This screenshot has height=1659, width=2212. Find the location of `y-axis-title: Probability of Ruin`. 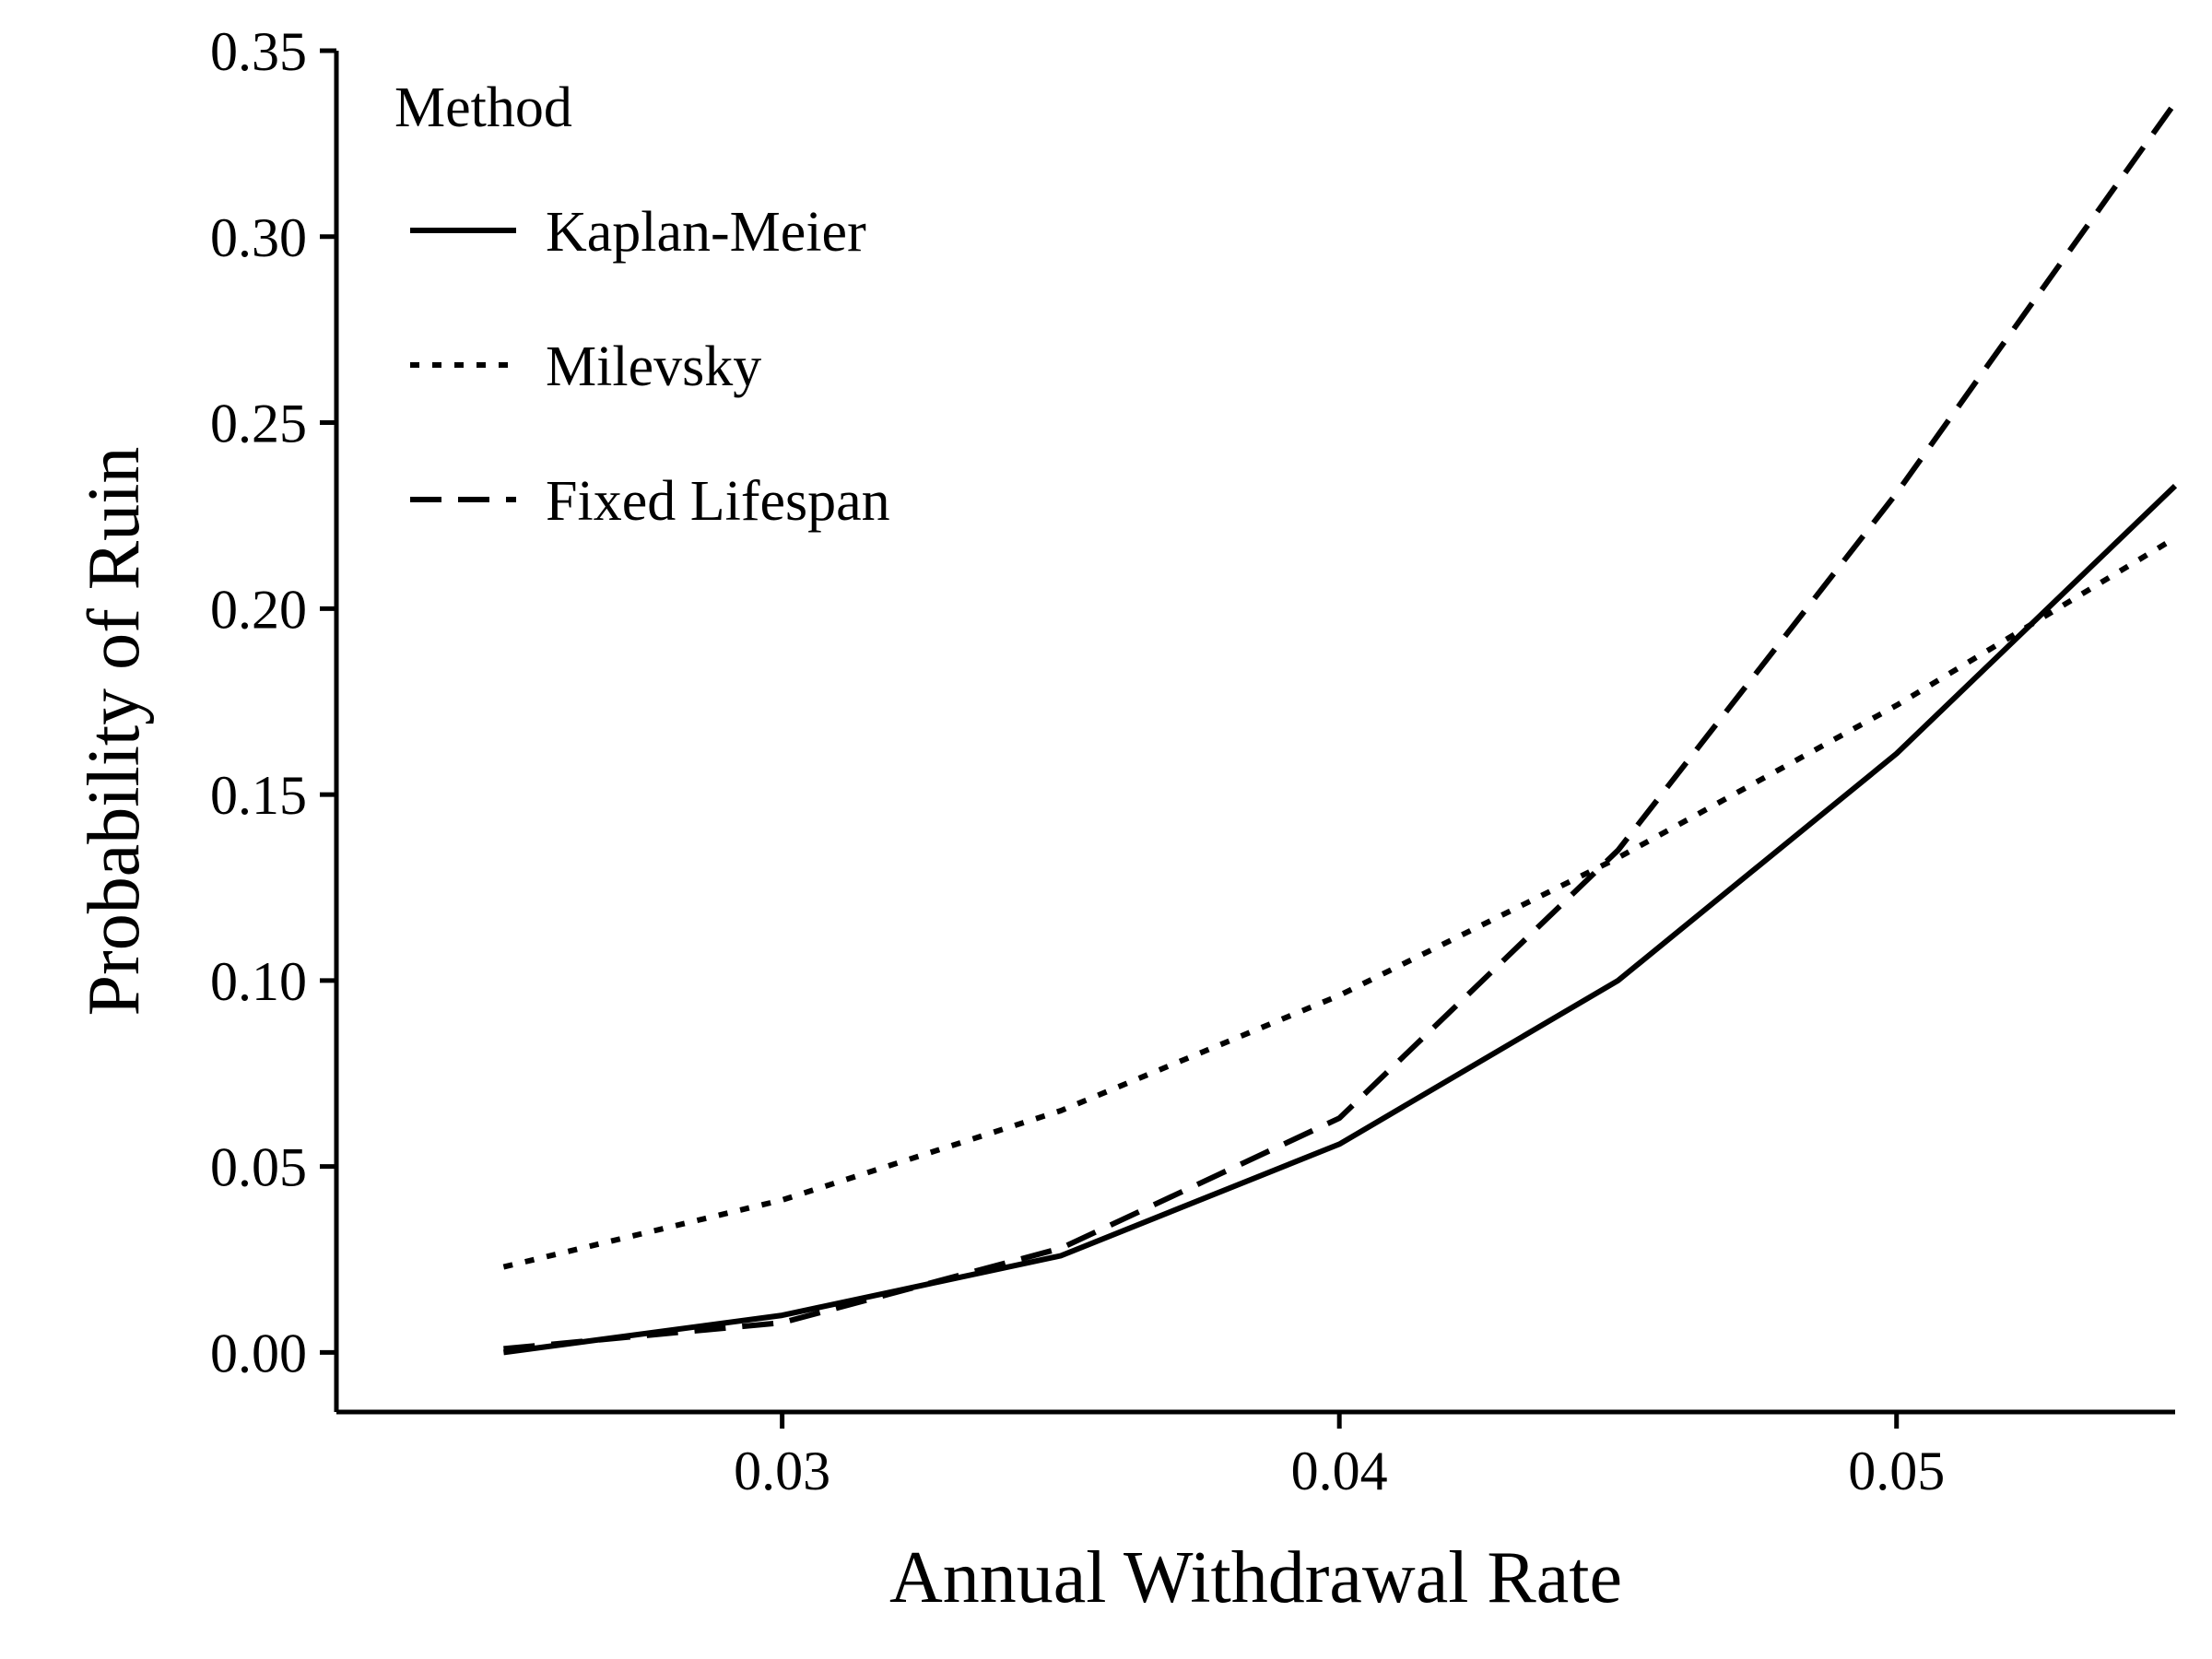

y-axis-title: Probability of Ruin is located at coordinates (114, 732).